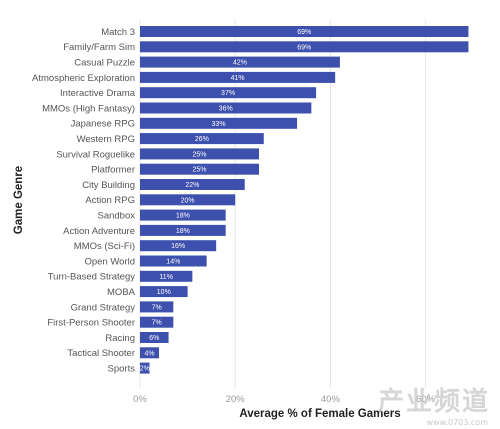  What do you see at coordinates (98, 93) in the screenshot?
I see `category-label: Interactive Drama` at bounding box center [98, 93].